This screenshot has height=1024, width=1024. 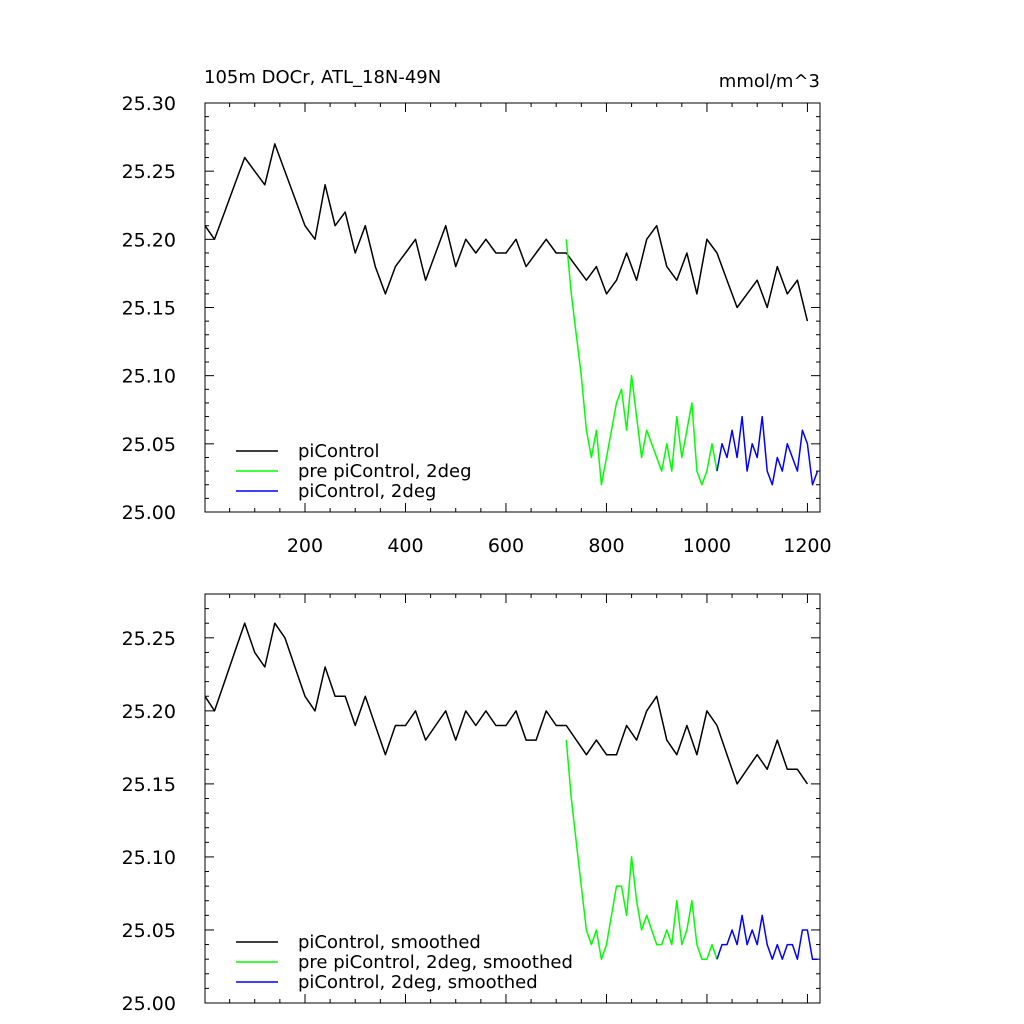 I want to click on bottom-legend-label: pre piControl, 2deg, smoothed, so click(x=435, y=962).